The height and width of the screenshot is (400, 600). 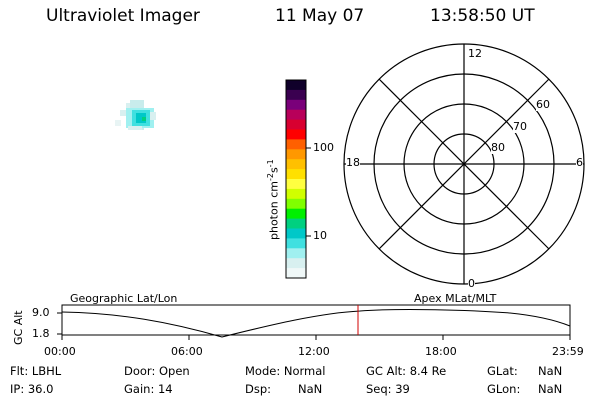 I want to click on ip-status: IP: 36.0, so click(x=32, y=389).